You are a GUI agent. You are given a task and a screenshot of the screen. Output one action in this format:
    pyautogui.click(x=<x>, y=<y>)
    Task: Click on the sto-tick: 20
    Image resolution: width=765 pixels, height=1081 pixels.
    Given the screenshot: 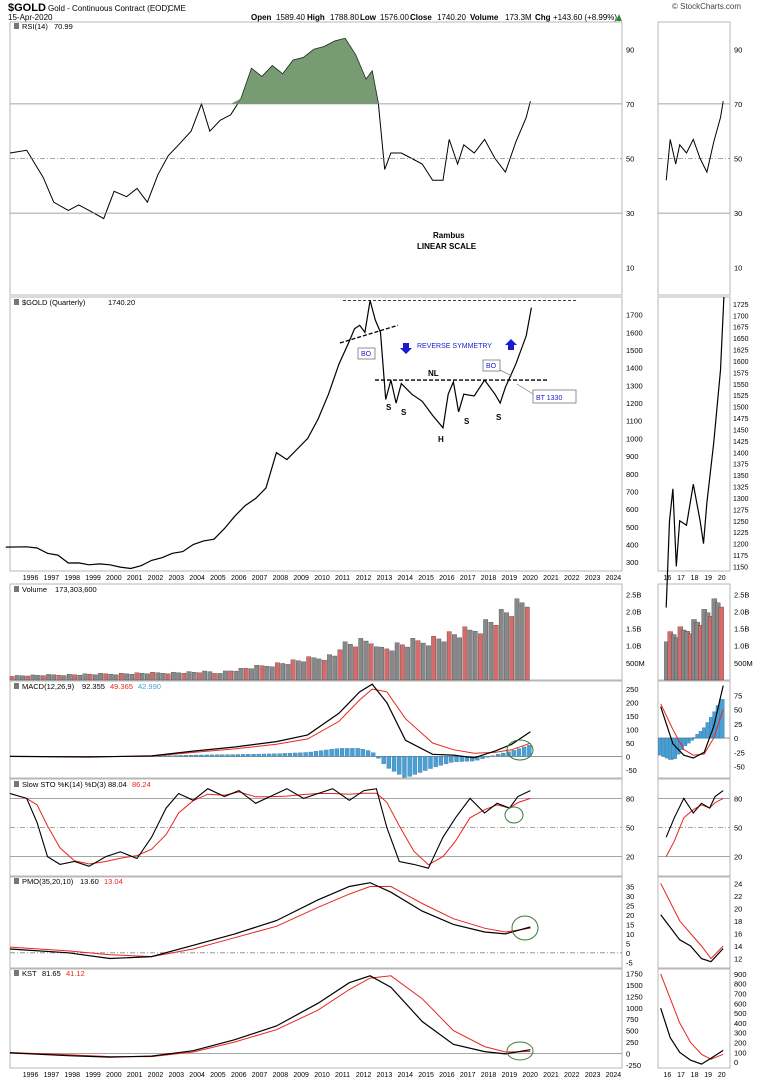 What is the action you would take?
    pyautogui.click(x=630, y=857)
    